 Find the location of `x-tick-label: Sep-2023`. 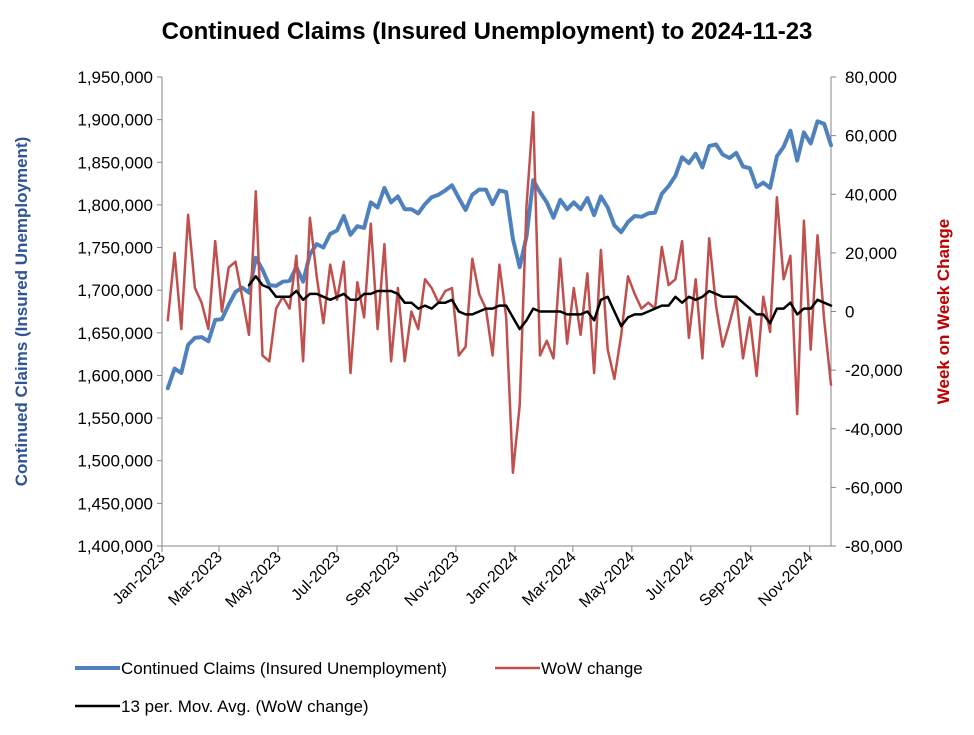

x-tick-label: Sep-2023 is located at coordinates (373, 579).